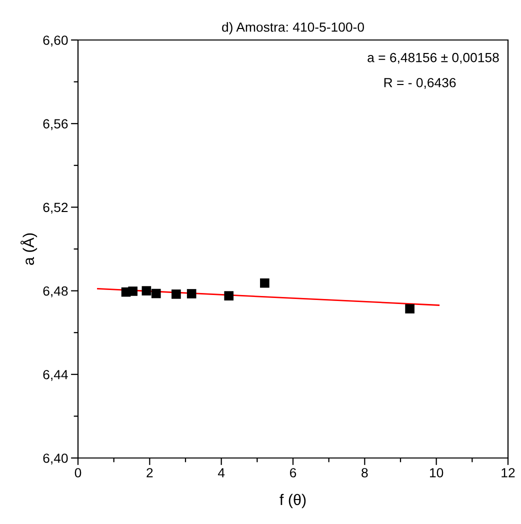 The width and height of the screenshot is (521, 524). What do you see at coordinates (293, 28) in the screenshot?
I see `chart-title: d) Amostra: 410-5-100-0` at bounding box center [293, 28].